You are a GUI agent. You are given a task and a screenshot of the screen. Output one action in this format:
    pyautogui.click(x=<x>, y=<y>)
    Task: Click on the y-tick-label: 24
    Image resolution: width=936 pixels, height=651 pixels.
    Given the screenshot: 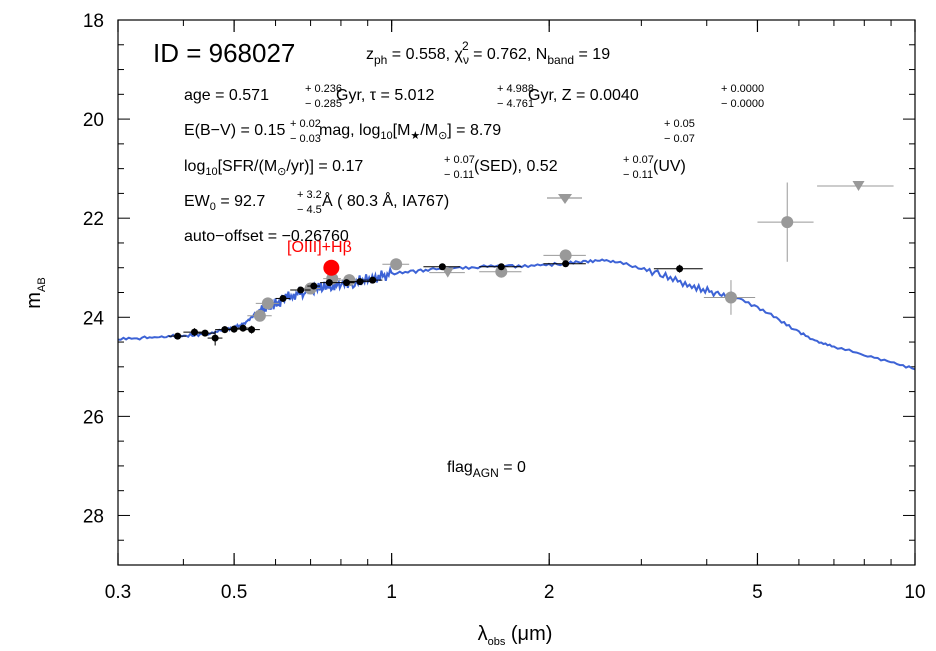 What is the action you would take?
    pyautogui.click(x=94, y=318)
    